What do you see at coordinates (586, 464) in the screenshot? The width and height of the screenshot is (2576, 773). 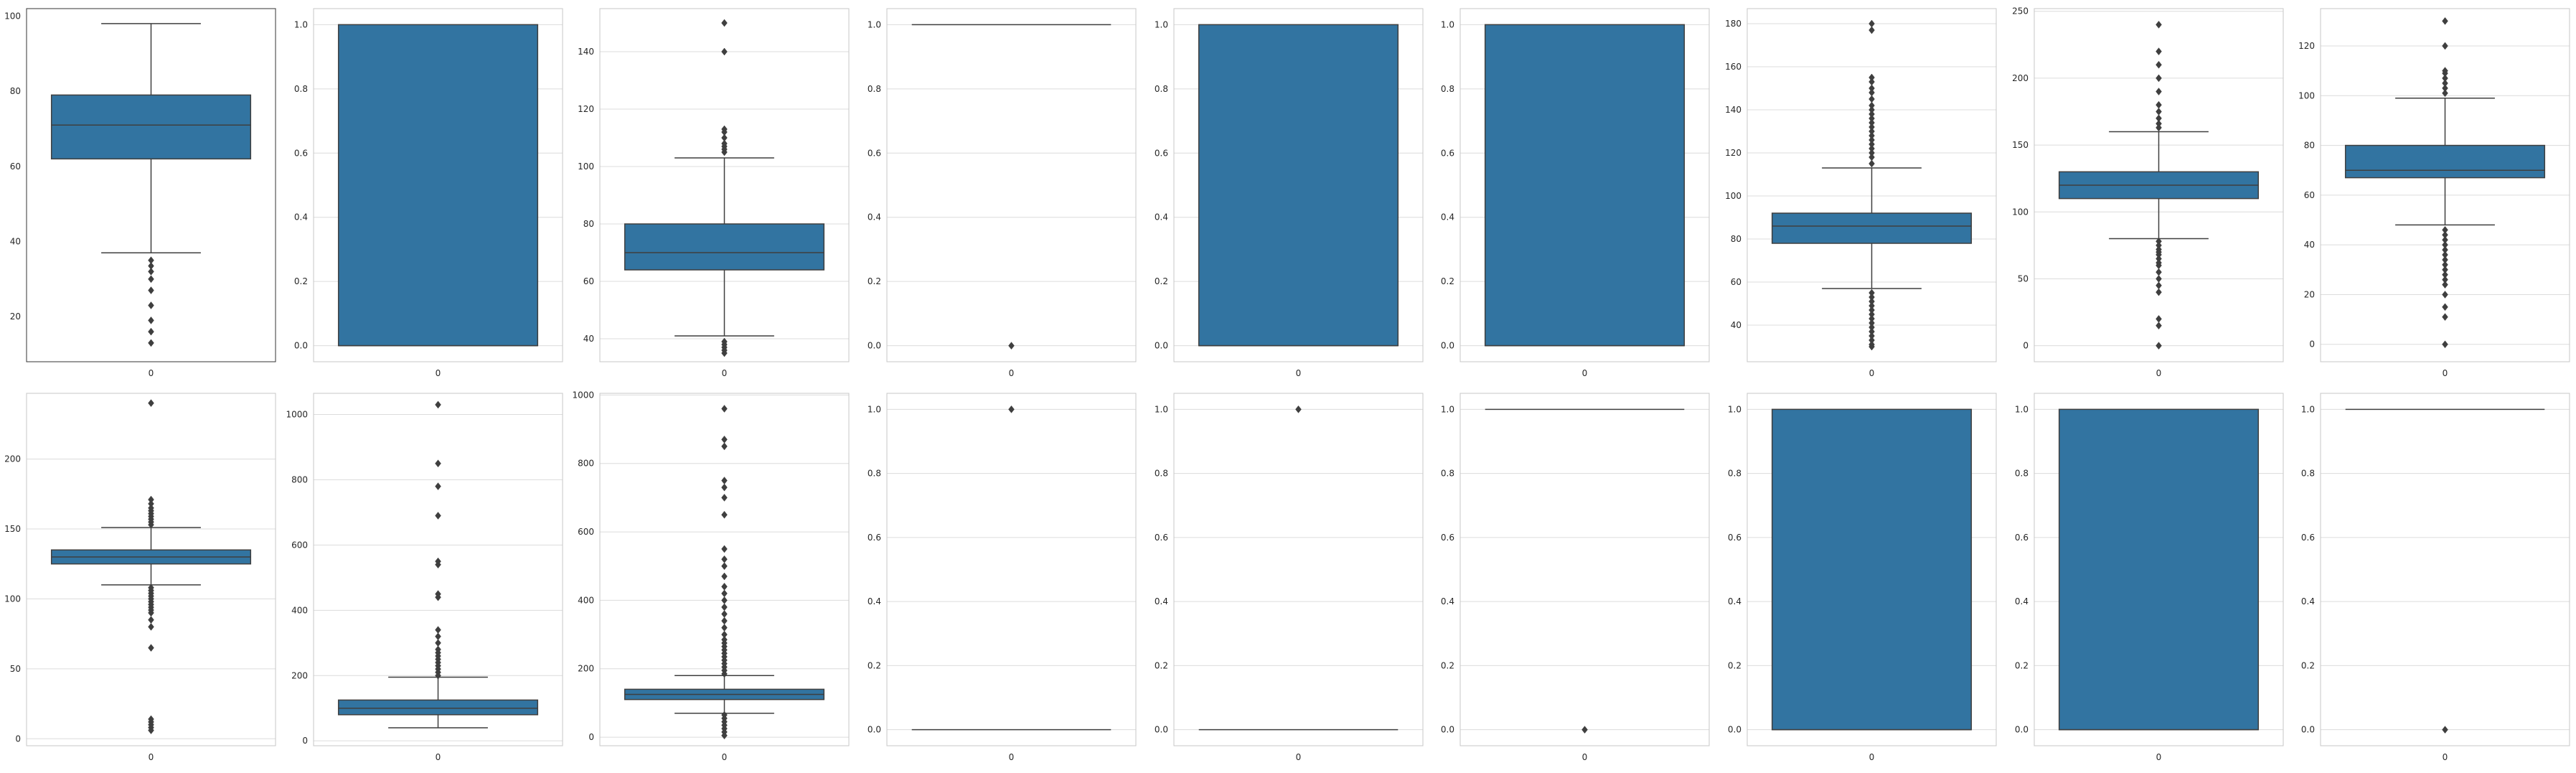 I see `y-tick-label: 800` at bounding box center [586, 464].